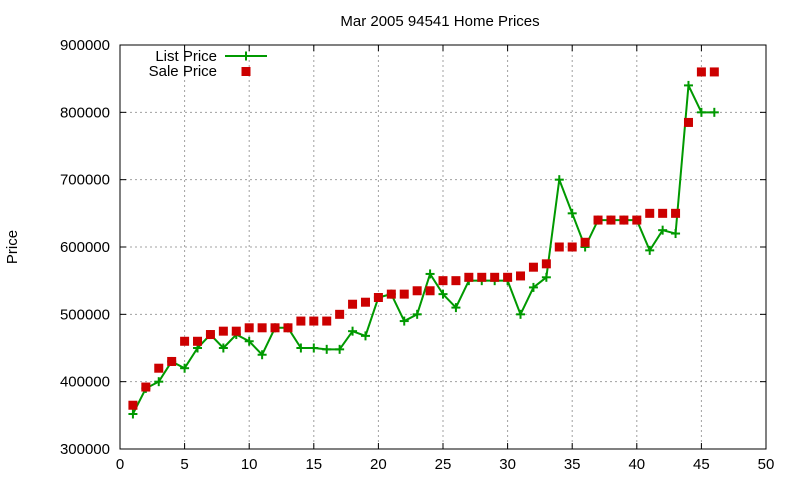 Image resolution: width=800 pixels, height=480 pixels. I want to click on y-tick-label: 700000, so click(85, 180).